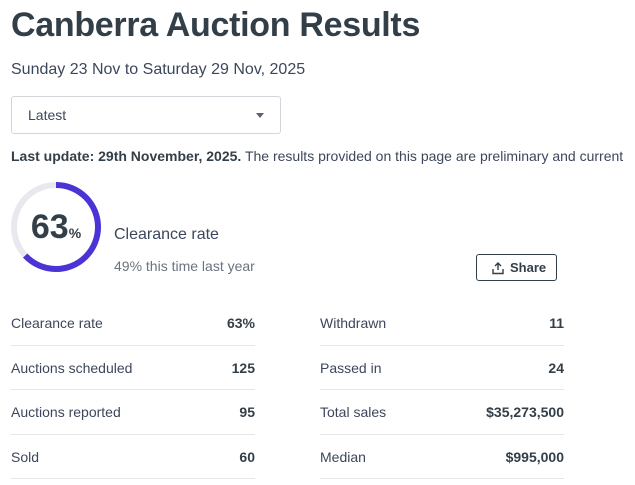 This screenshot has height=485, width=635. What do you see at coordinates (525, 412) in the screenshot?
I see `stat-value: $35,273,500` at bounding box center [525, 412].